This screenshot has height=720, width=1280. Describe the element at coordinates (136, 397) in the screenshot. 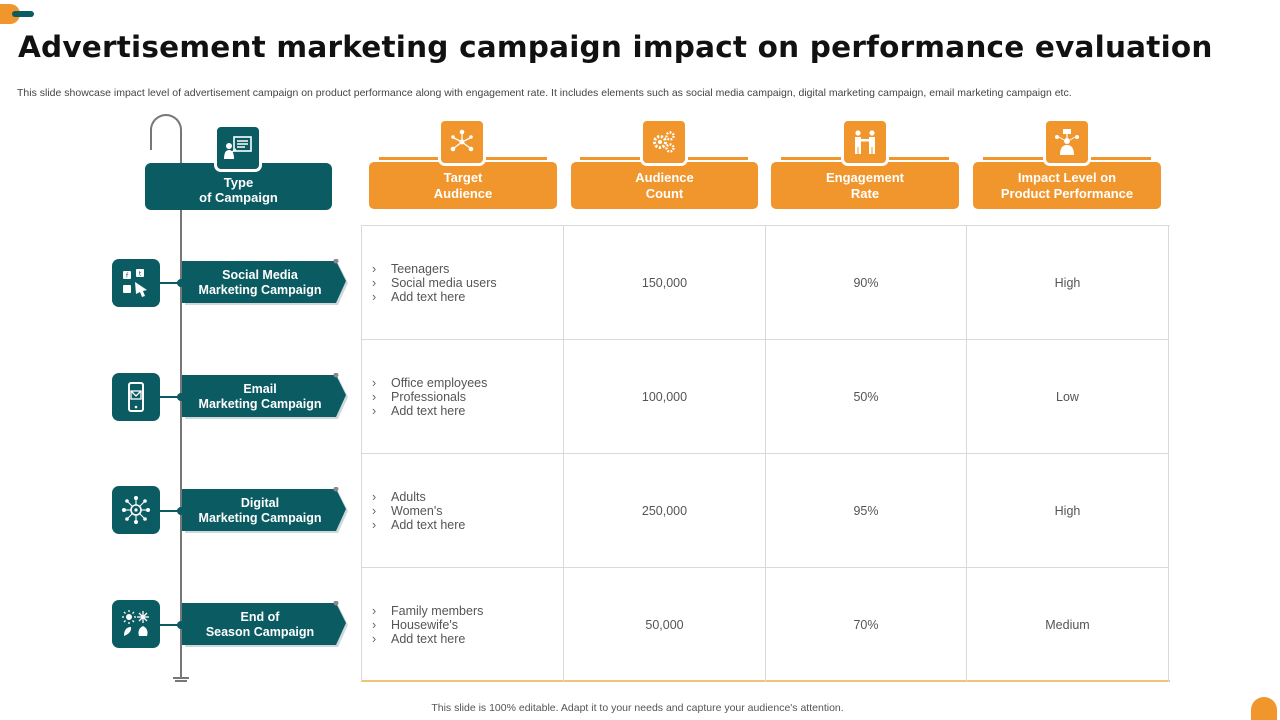

I see `mobile-email-icon` at that location.